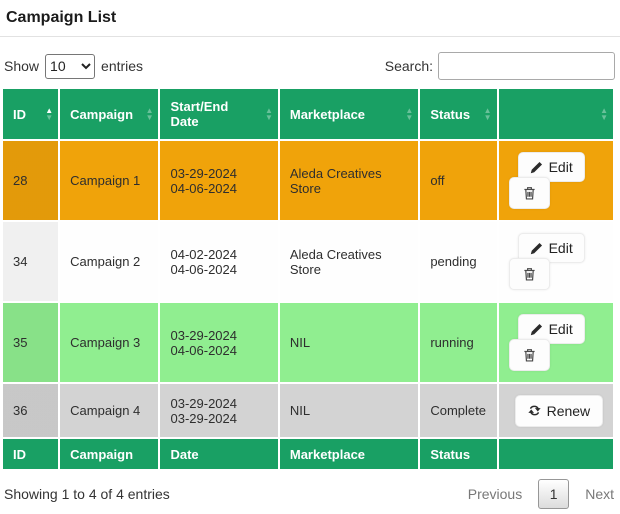 The height and width of the screenshot is (514, 620). Describe the element at coordinates (534, 410) in the screenshot. I see `refresh-icon` at that location.